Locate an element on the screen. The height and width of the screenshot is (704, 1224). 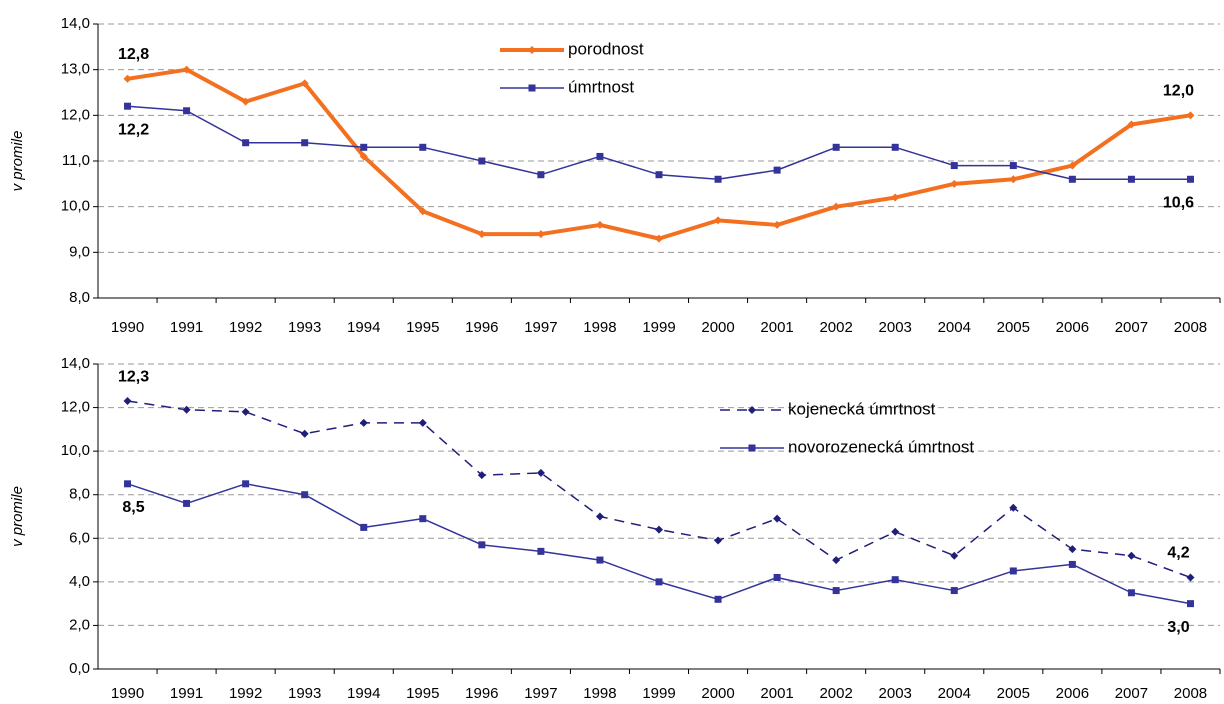
x-tick-label: 1990 is located at coordinates (127, 327).